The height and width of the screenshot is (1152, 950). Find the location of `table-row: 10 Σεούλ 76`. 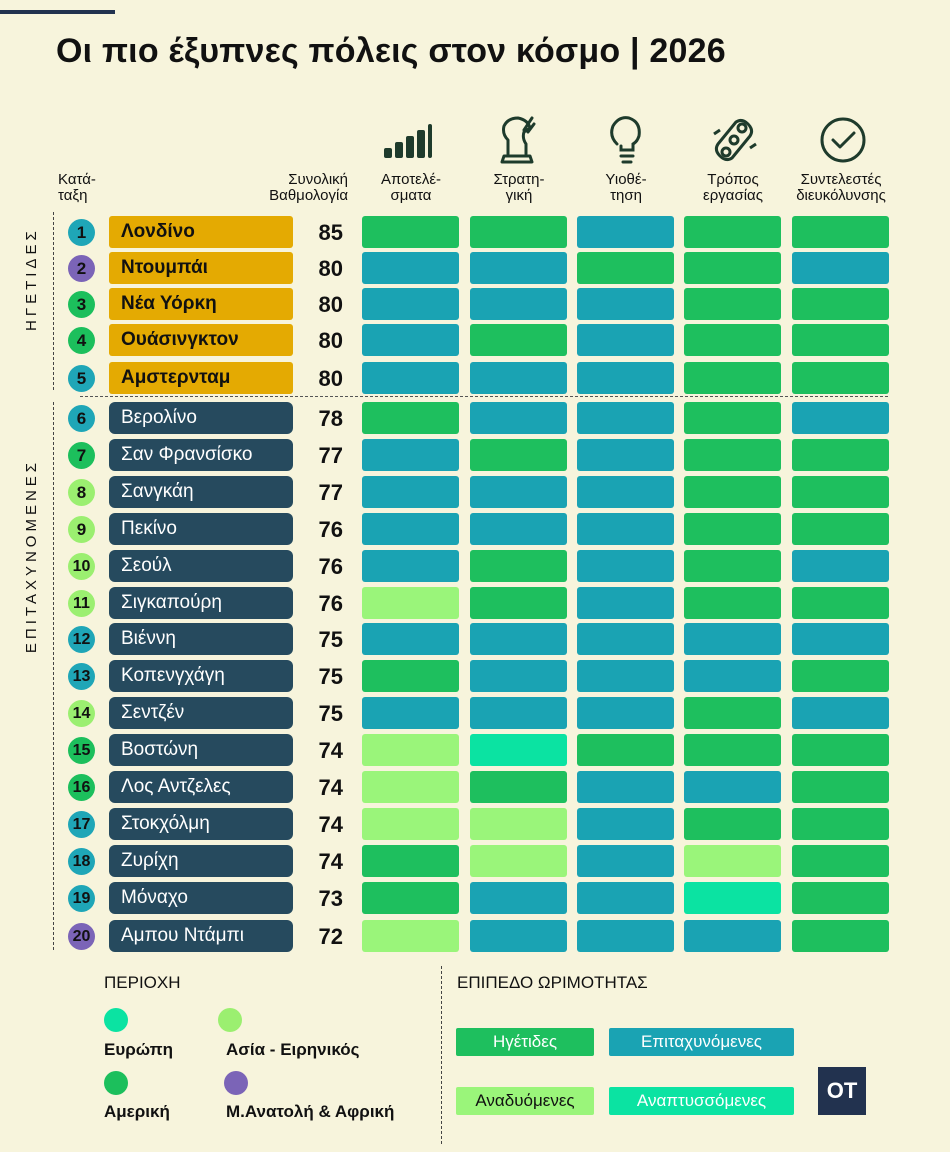

table-row: 10 Σεούλ 76 is located at coordinates (475, 566).